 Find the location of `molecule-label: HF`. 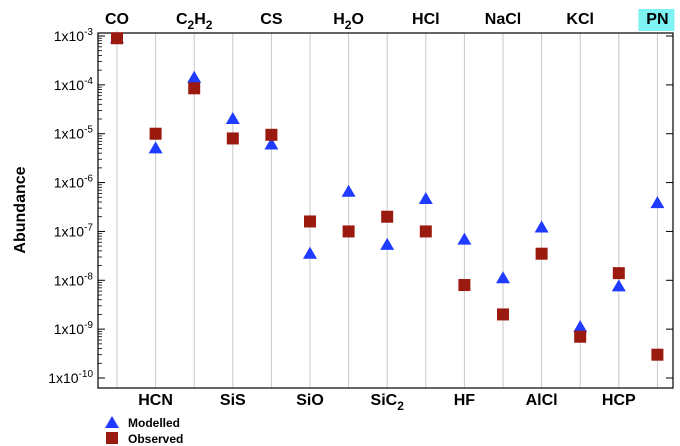

molecule-label: HF is located at coordinates (465, 400).